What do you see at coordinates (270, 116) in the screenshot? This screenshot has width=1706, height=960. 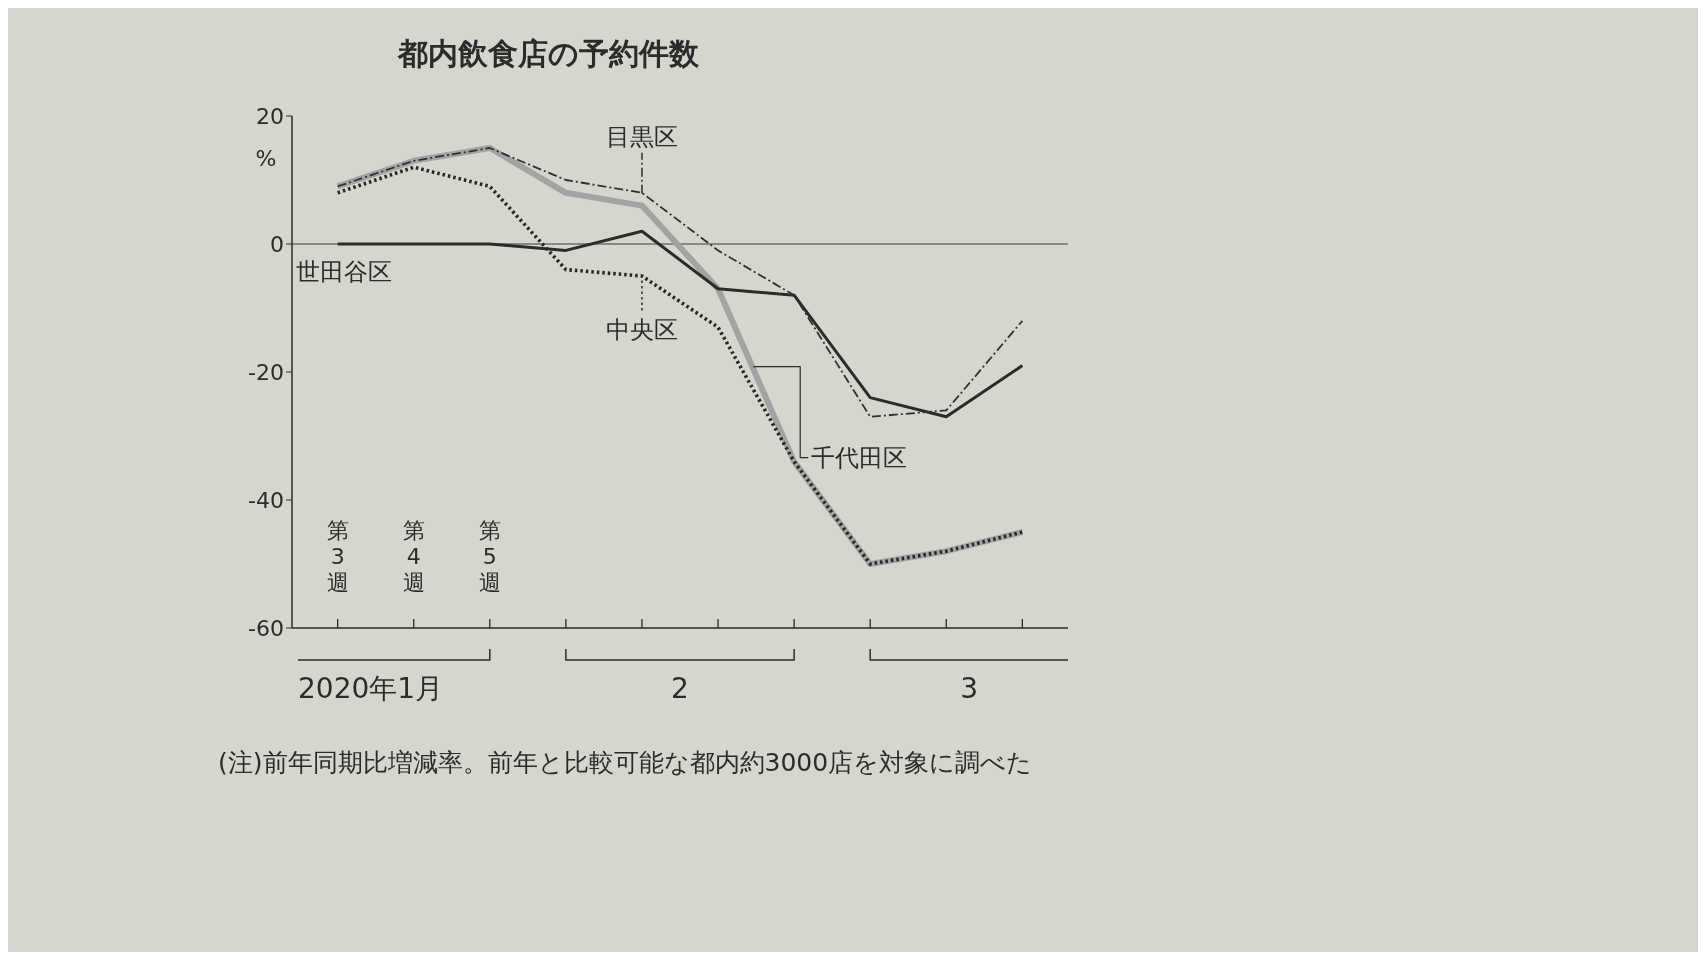 I see `y-tick-label: 20` at bounding box center [270, 116].